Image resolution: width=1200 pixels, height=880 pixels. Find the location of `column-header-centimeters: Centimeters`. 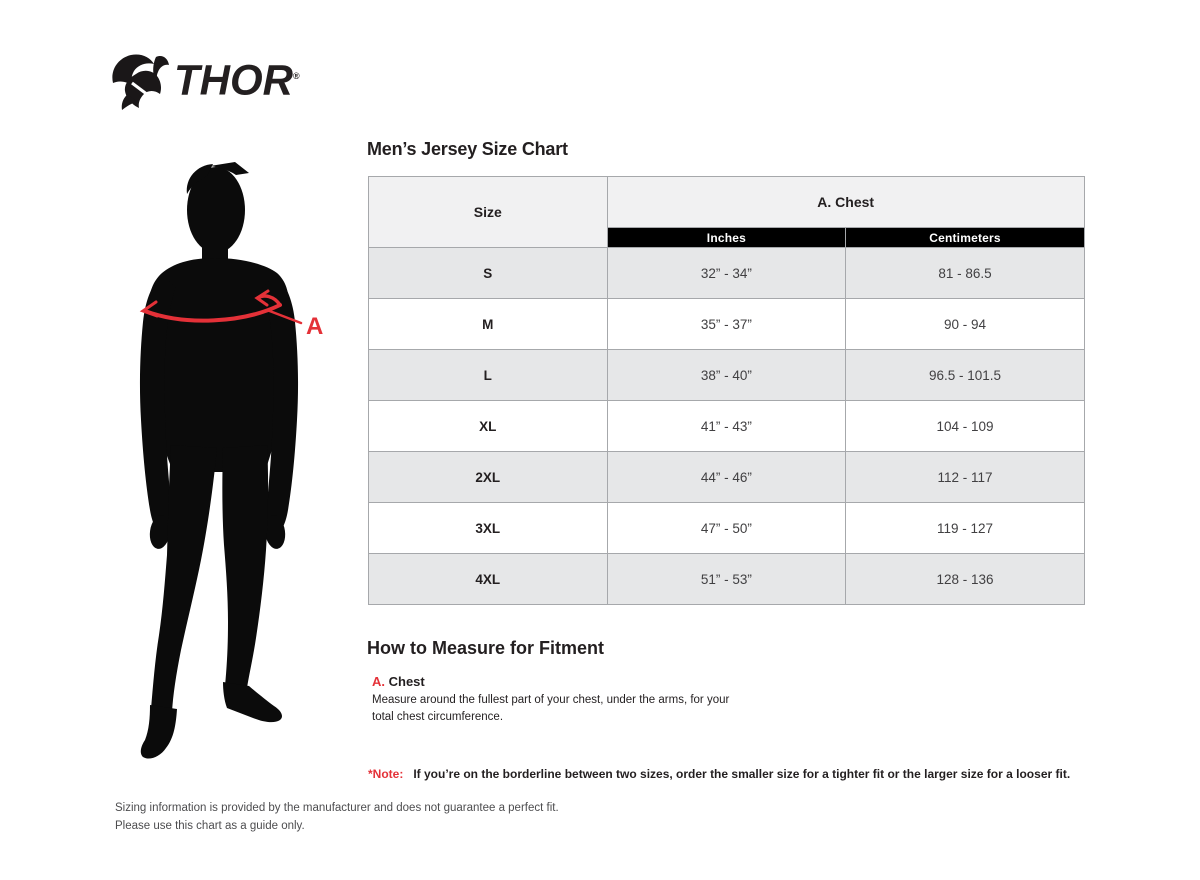

column-header-centimeters: Centimeters is located at coordinates (965, 237).